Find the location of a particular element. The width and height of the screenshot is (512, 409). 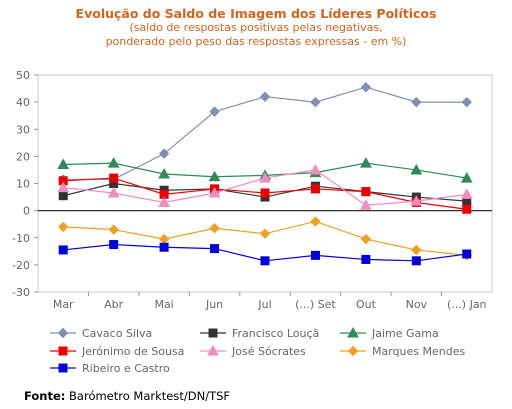

x-tick-label: Out is located at coordinates (366, 304).